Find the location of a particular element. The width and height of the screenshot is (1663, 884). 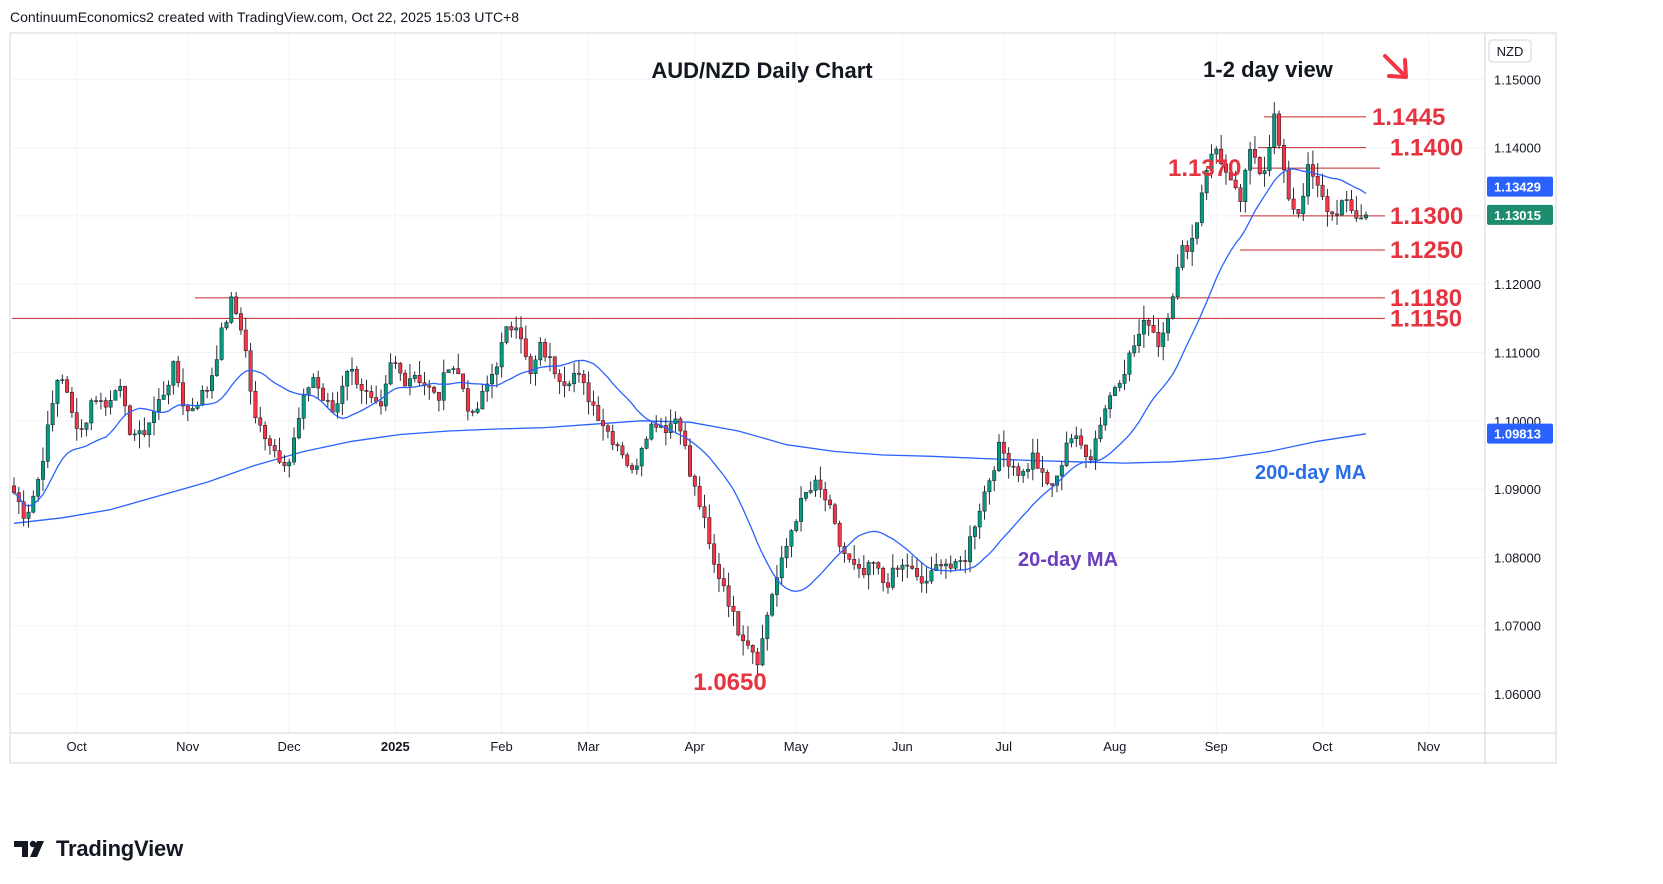

low-label: 1.0650 is located at coordinates (729, 682).